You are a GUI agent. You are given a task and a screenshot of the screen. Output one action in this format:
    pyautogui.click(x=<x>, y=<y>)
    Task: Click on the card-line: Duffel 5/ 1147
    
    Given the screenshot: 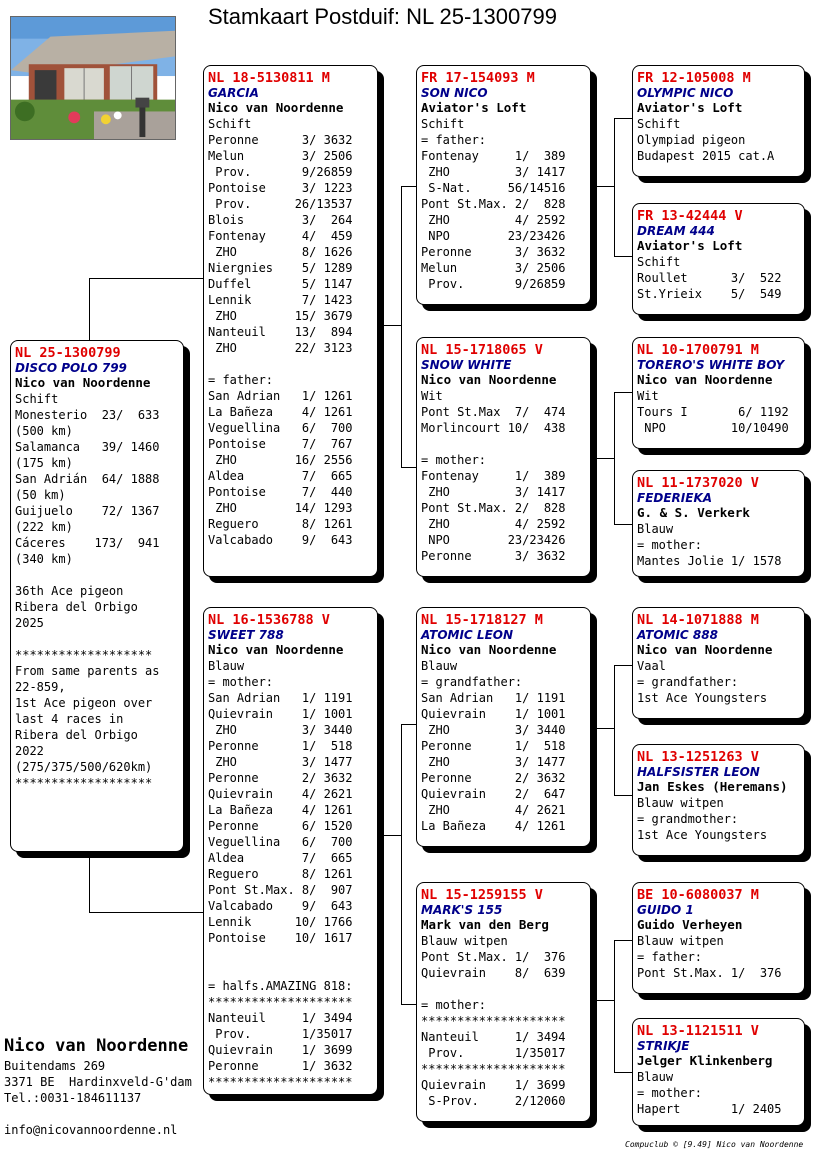 What is the action you would take?
    pyautogui.click(x=280, y=284)
    